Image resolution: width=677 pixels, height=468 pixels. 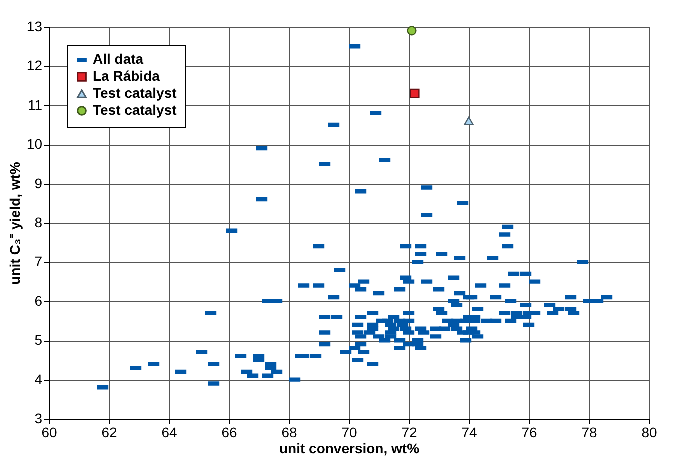 I want to click on y-tick-label: 4, so click(x=38, y=379).